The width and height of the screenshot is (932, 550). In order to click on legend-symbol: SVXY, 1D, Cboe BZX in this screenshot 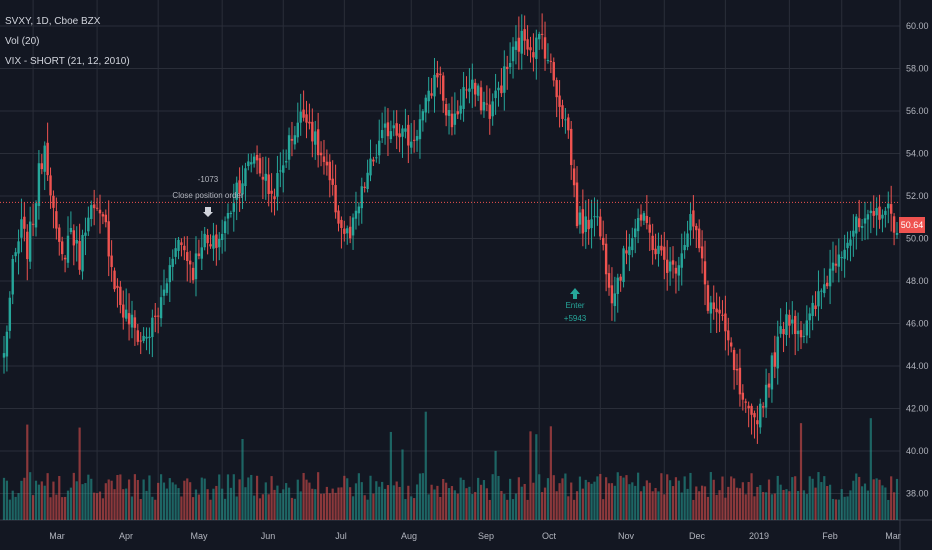, I will do `click(53, 21)`.